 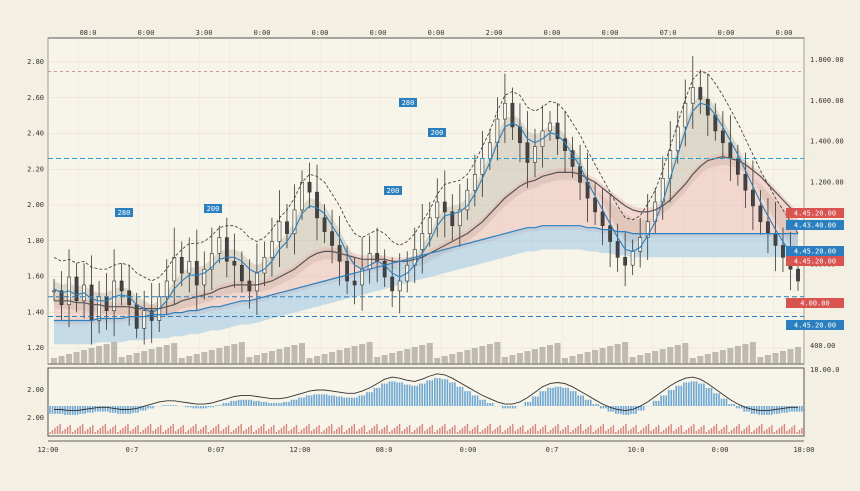 What do you see at coordinates (815, 214) in the screenshot?
I see `price-tag-text: 4.45.20.00` at bounding box center [815, 214].